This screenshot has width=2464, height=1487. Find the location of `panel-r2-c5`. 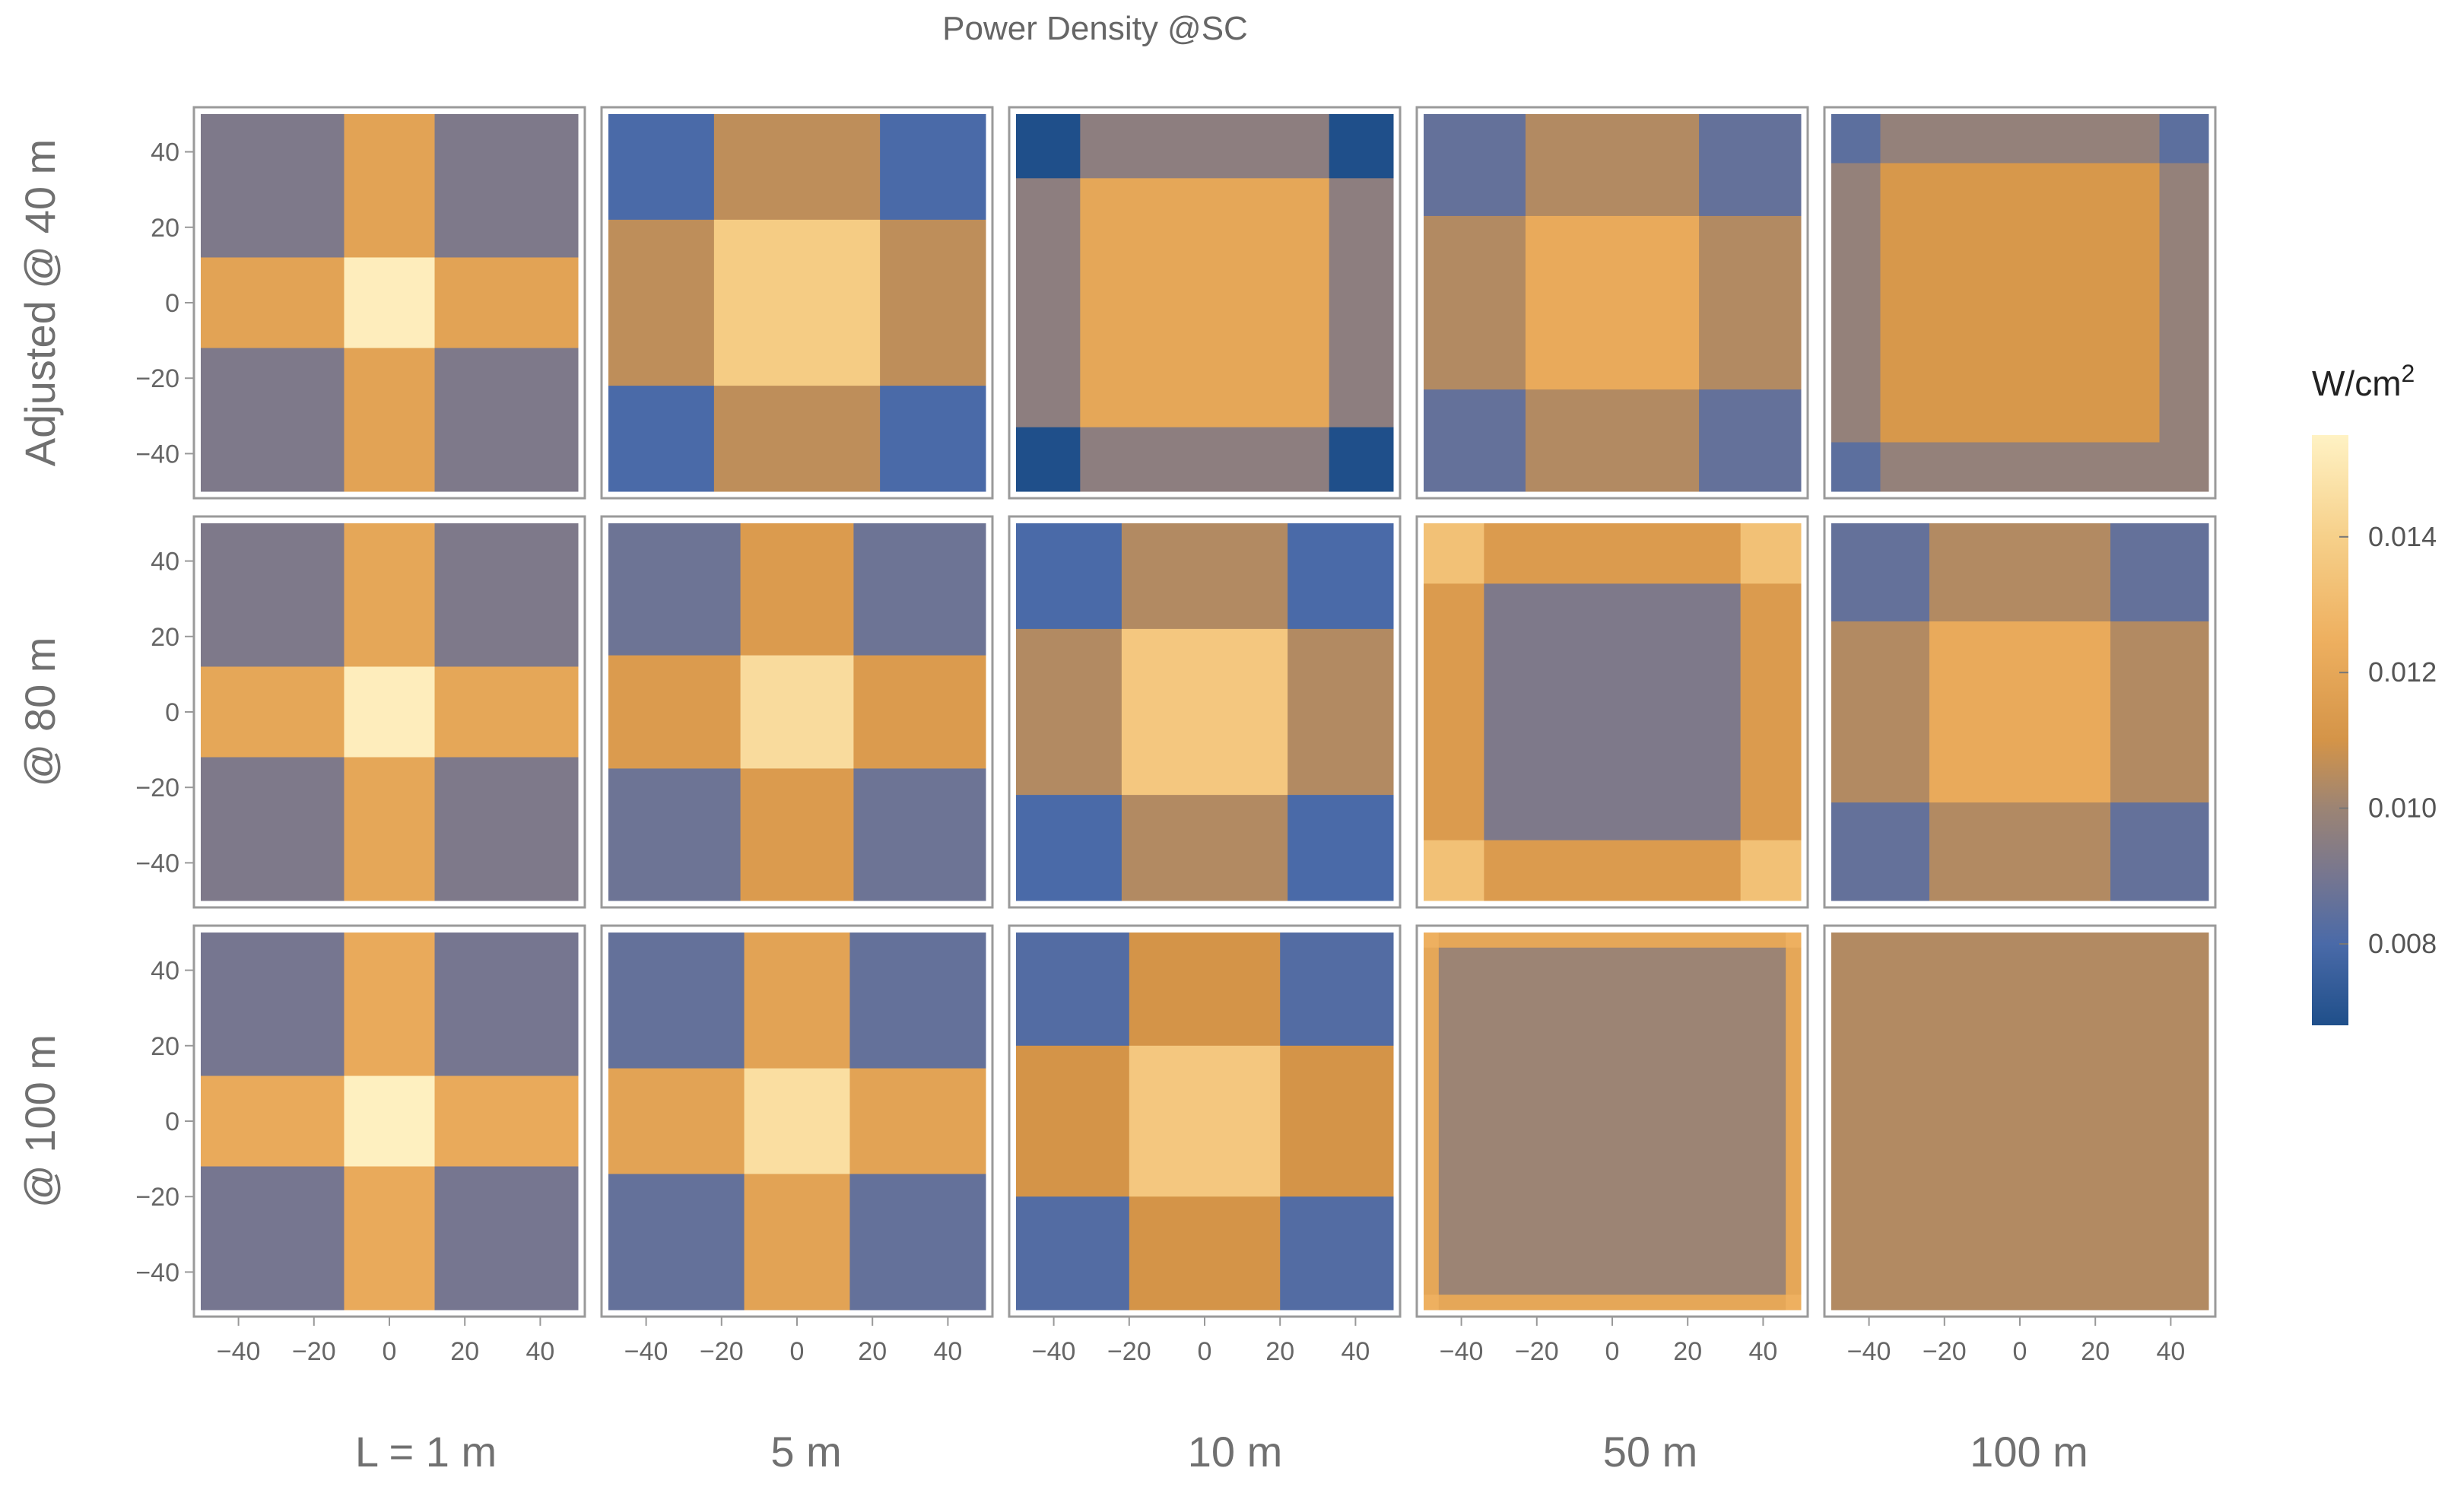

panel-r2-c5 is located at coordinates (2020, 712).